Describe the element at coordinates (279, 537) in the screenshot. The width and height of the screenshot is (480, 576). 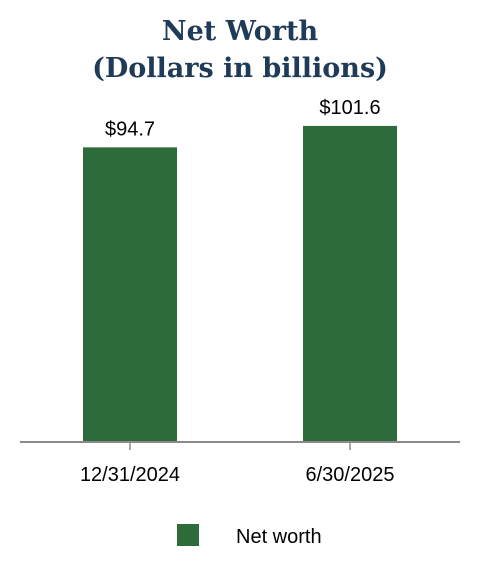
I see `legend-label-net-worth: Net worth` at that location.